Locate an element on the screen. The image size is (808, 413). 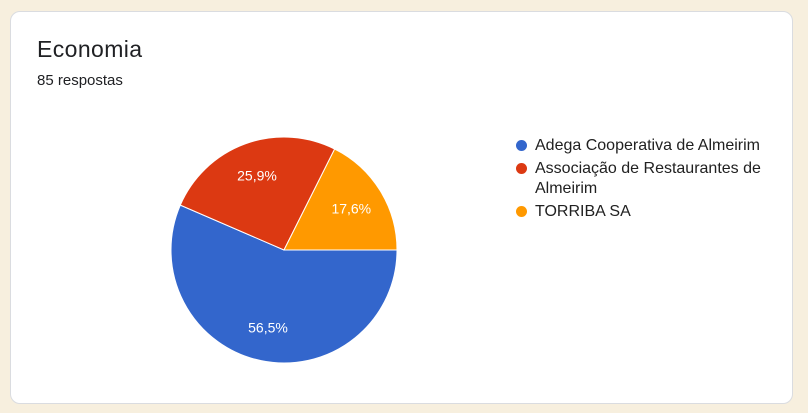
responses-count: 85 respostas is located at coordinates (80, 80).